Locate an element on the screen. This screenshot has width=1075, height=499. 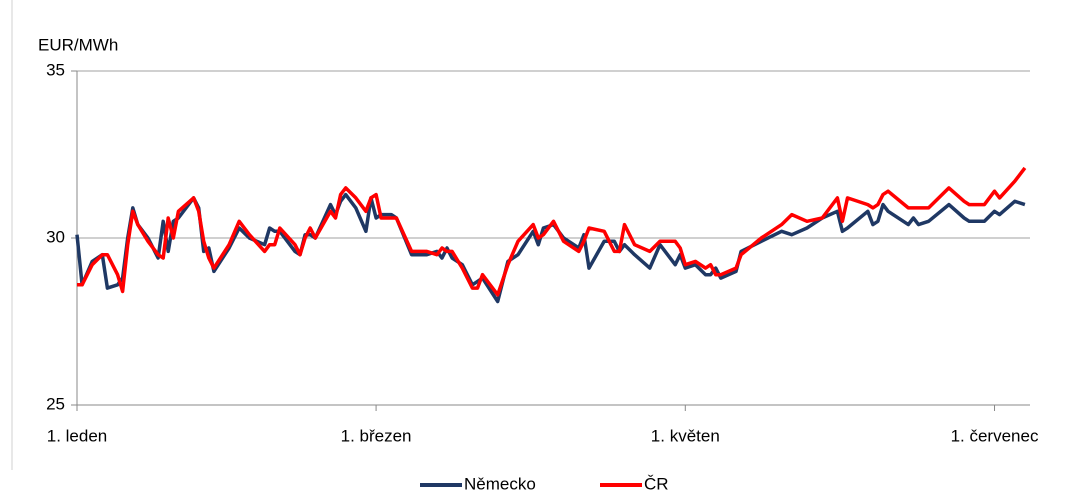
legend-label: ČR is located at coordinates (656, 483).